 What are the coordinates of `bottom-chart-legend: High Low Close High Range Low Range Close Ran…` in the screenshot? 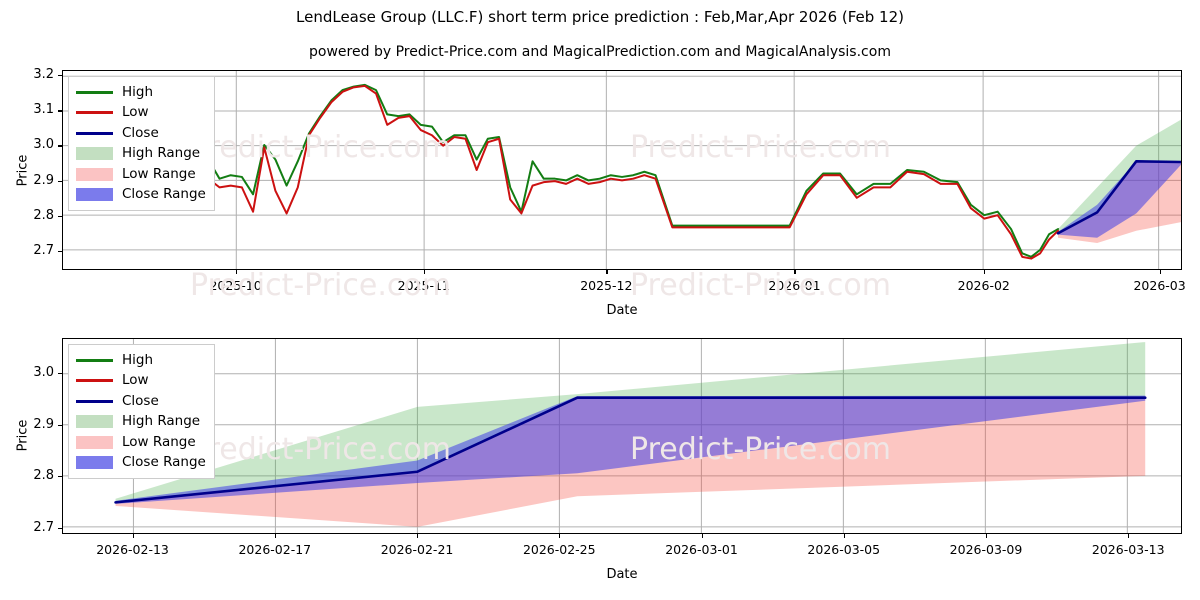 It's located at (141, 411).